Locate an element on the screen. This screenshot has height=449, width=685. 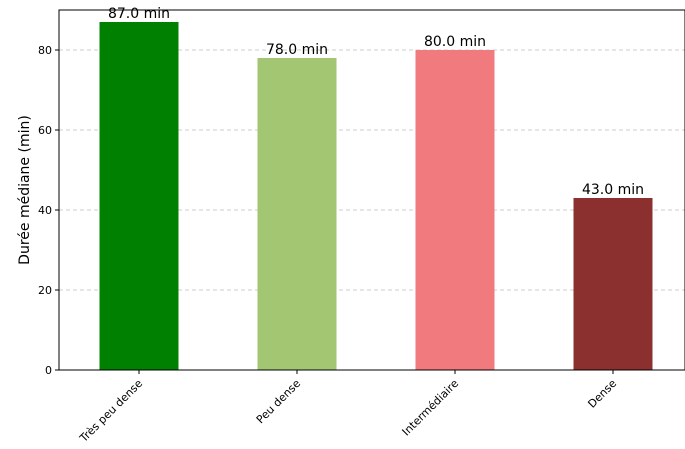
y-tick-label: 20 is located at coordinates (45, 290).